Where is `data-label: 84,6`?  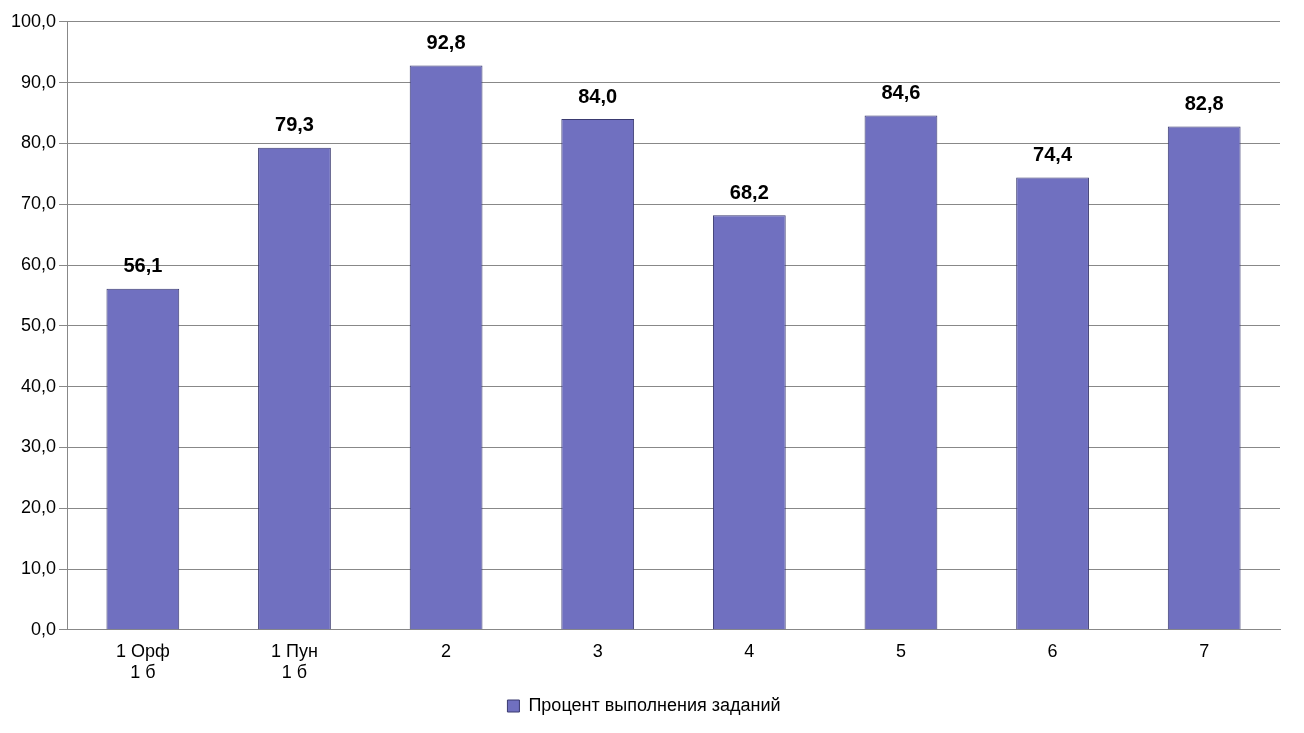 data-label: 84,6 is located at coordinates (901, 91).